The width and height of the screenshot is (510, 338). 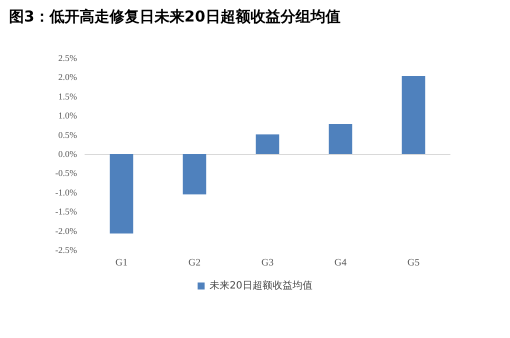 I want to click on y-tick-label: -1.5%, so click(x=66, y=211).